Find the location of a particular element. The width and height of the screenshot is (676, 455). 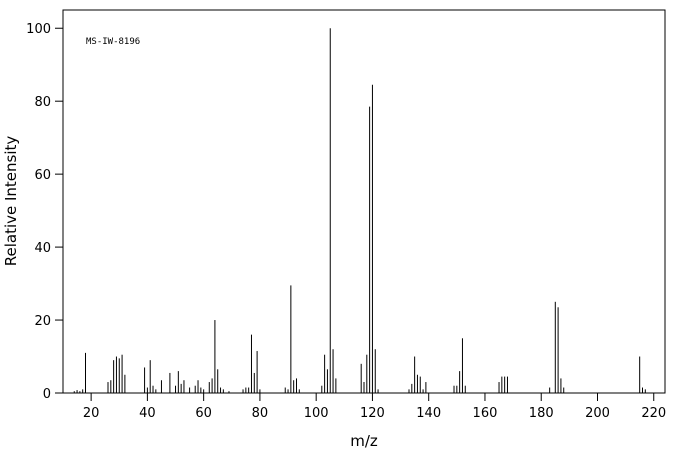

y-tick-label: 20 is located at coordinates (42, 321).